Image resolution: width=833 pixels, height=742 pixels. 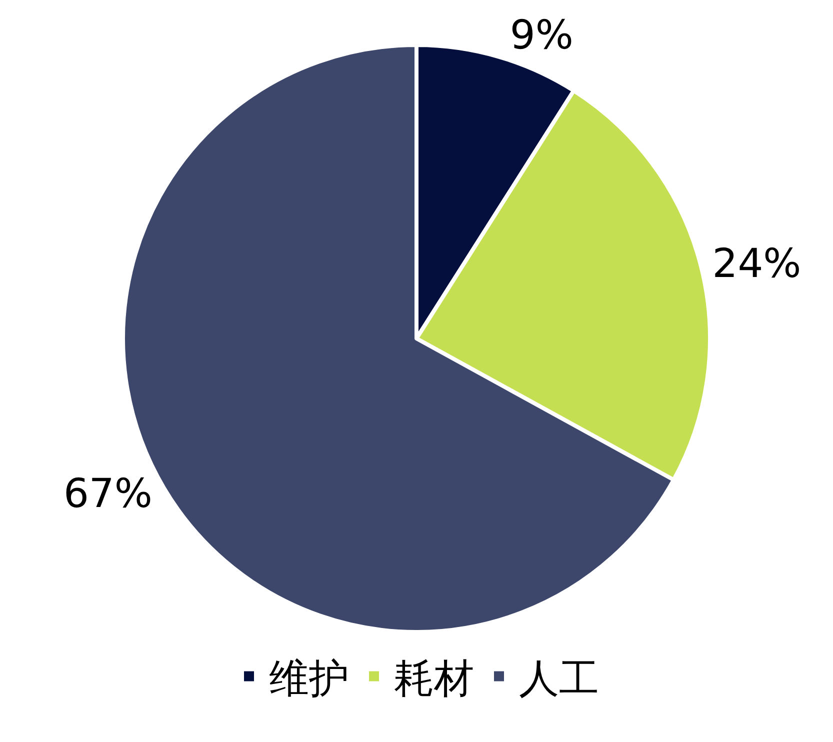 I want to click on data-label: 24%, so click(x=757, y=264).